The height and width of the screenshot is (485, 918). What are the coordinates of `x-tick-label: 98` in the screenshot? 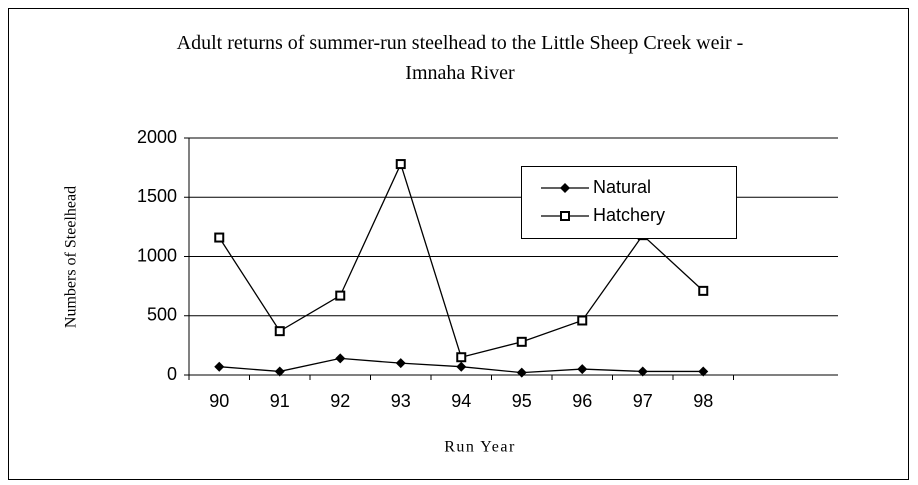 It's located at (703, 401).